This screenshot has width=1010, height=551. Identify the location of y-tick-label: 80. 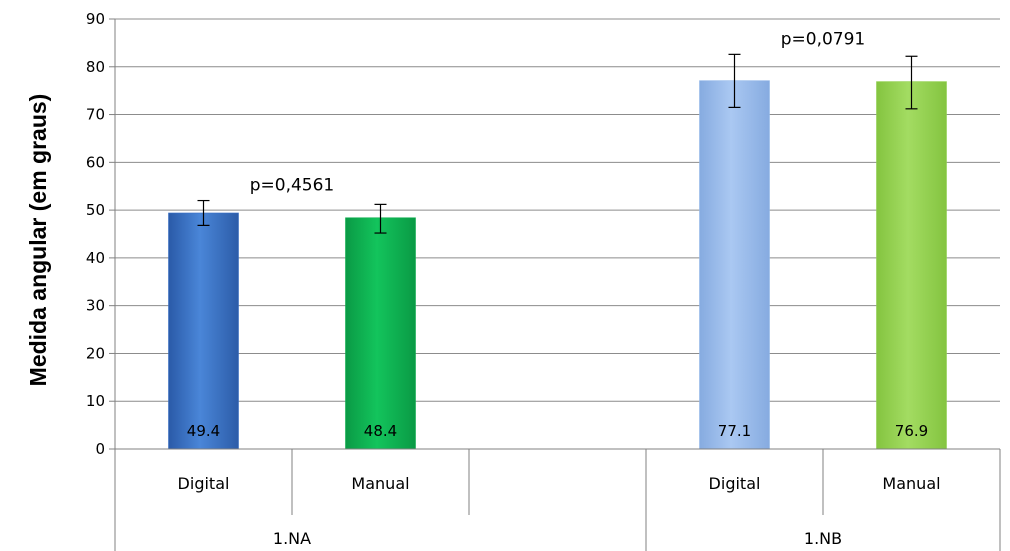
(95, 67).